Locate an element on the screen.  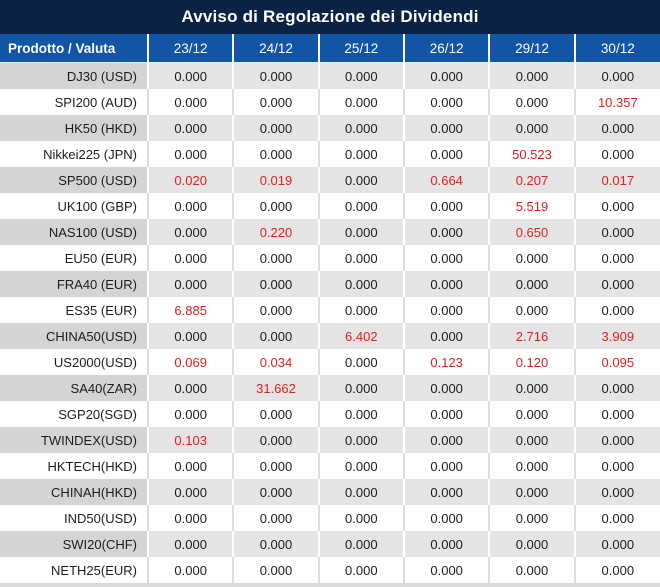
dividend-value: 0.650 is located at coordinates (531, 232).